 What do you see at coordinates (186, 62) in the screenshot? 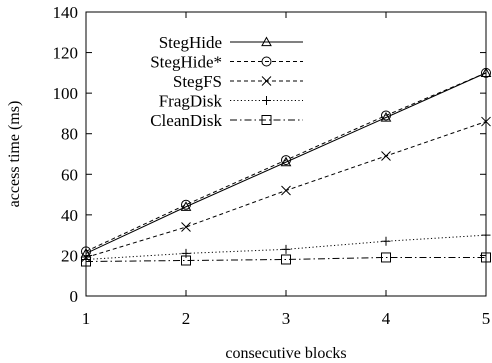
I see `legend-label: StegHide*` at bounding box center [186, 62].